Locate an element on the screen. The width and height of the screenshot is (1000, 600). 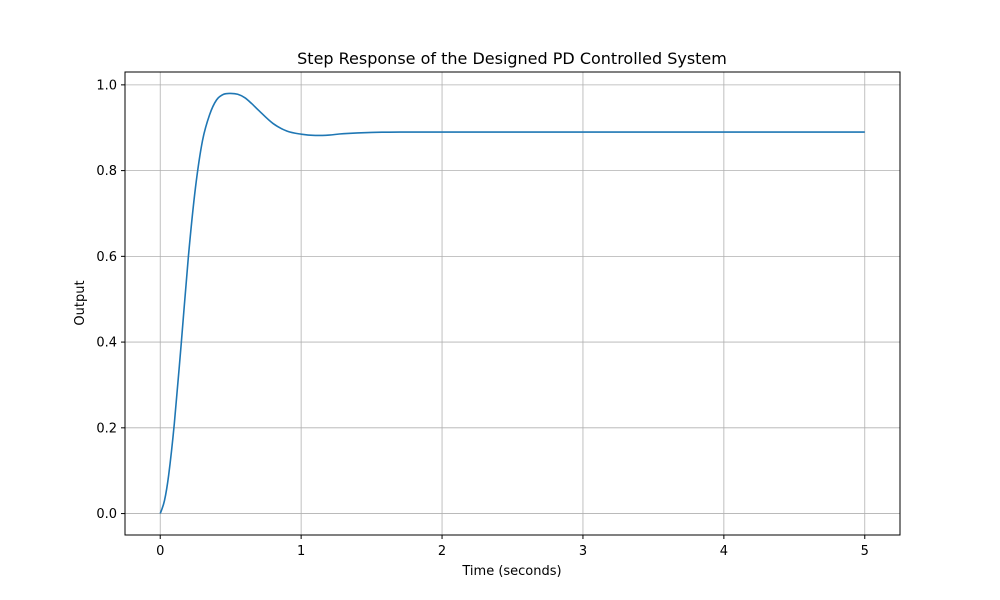
y-axis-label: Output is located at coordinates (80, 302).